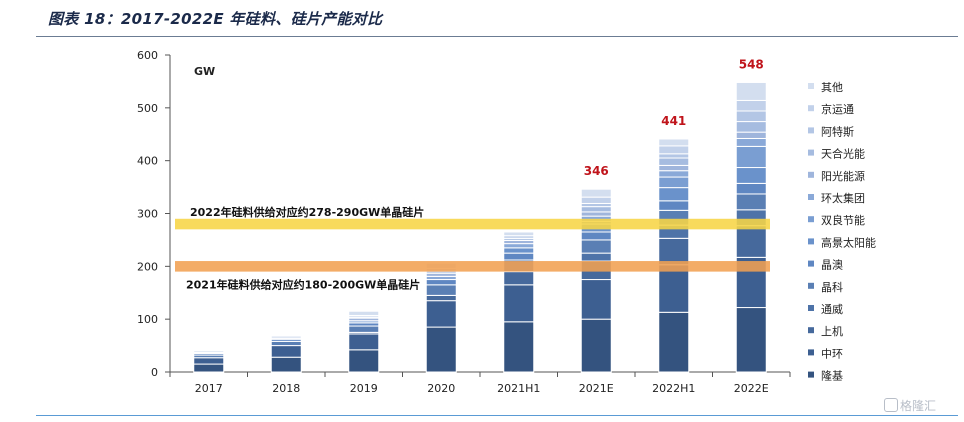 The image size is (964, 422). What do you see at coordinates (204, 71) in the screenshot?
I see `unit-label: GW` at bounding box center [204, 71].